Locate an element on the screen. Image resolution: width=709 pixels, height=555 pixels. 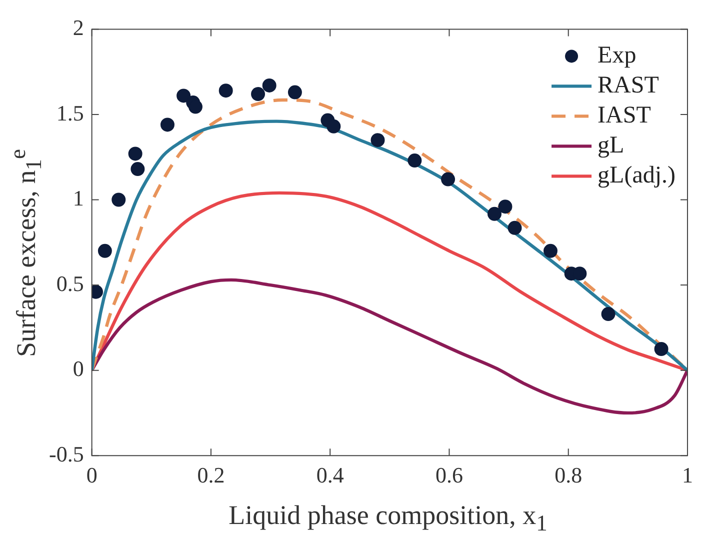
y-tick-label: 1 is located at coordinates (78, 198).